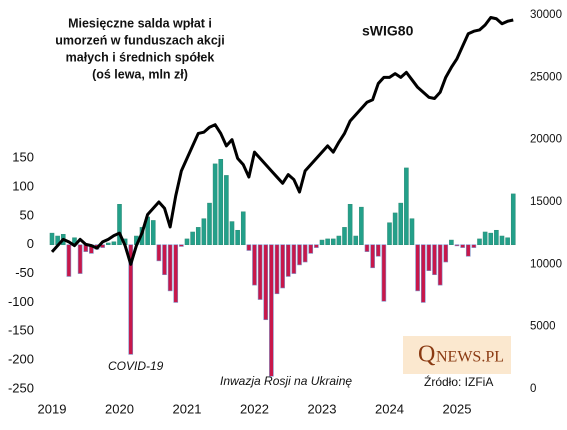  I want to click on y-tick-label: 50, so click(27, 214).